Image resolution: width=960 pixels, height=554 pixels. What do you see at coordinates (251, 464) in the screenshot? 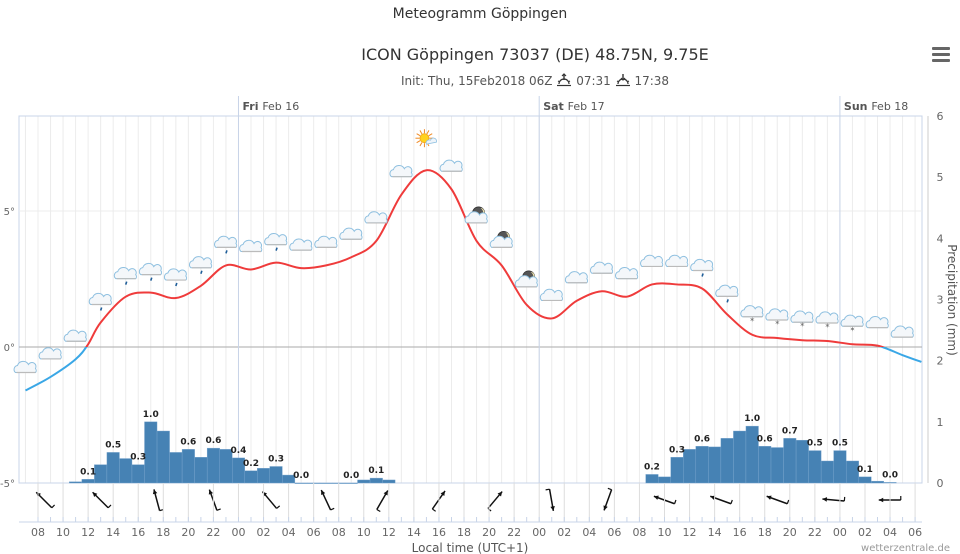
I see `precip-label: 0.2` at bounding box center [251, 464].